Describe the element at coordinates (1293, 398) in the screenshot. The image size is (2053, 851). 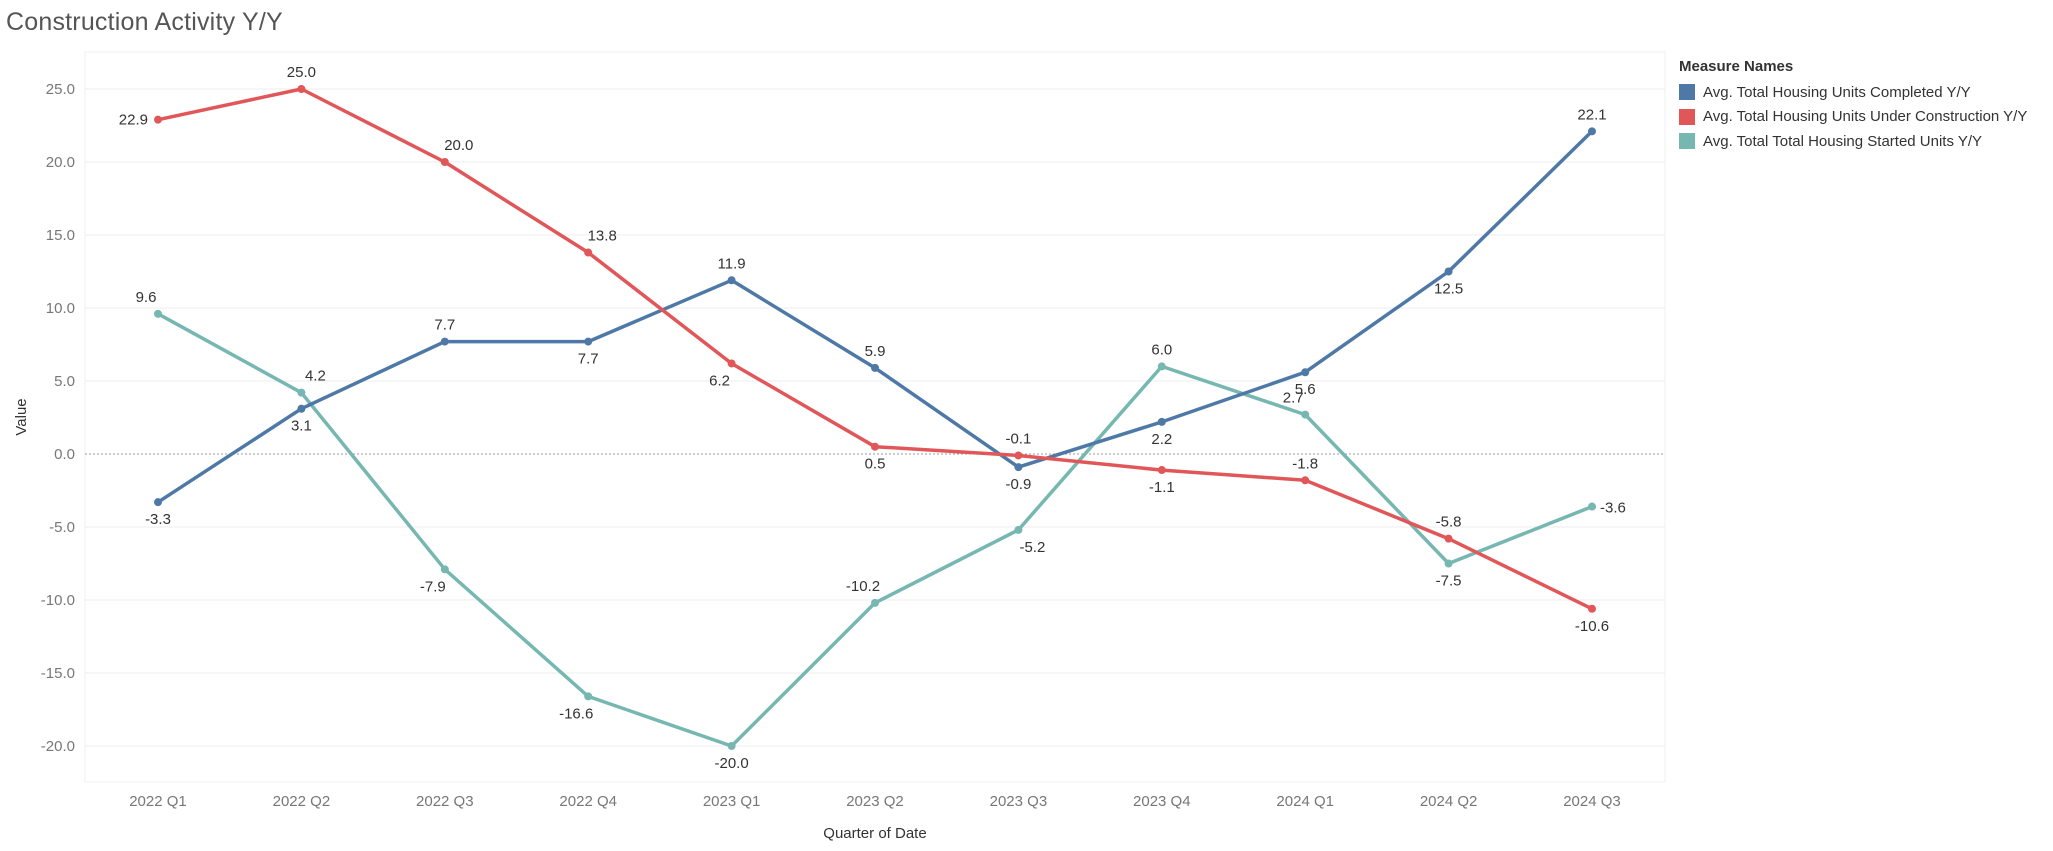
I see `data-label: 2.7` at that location.